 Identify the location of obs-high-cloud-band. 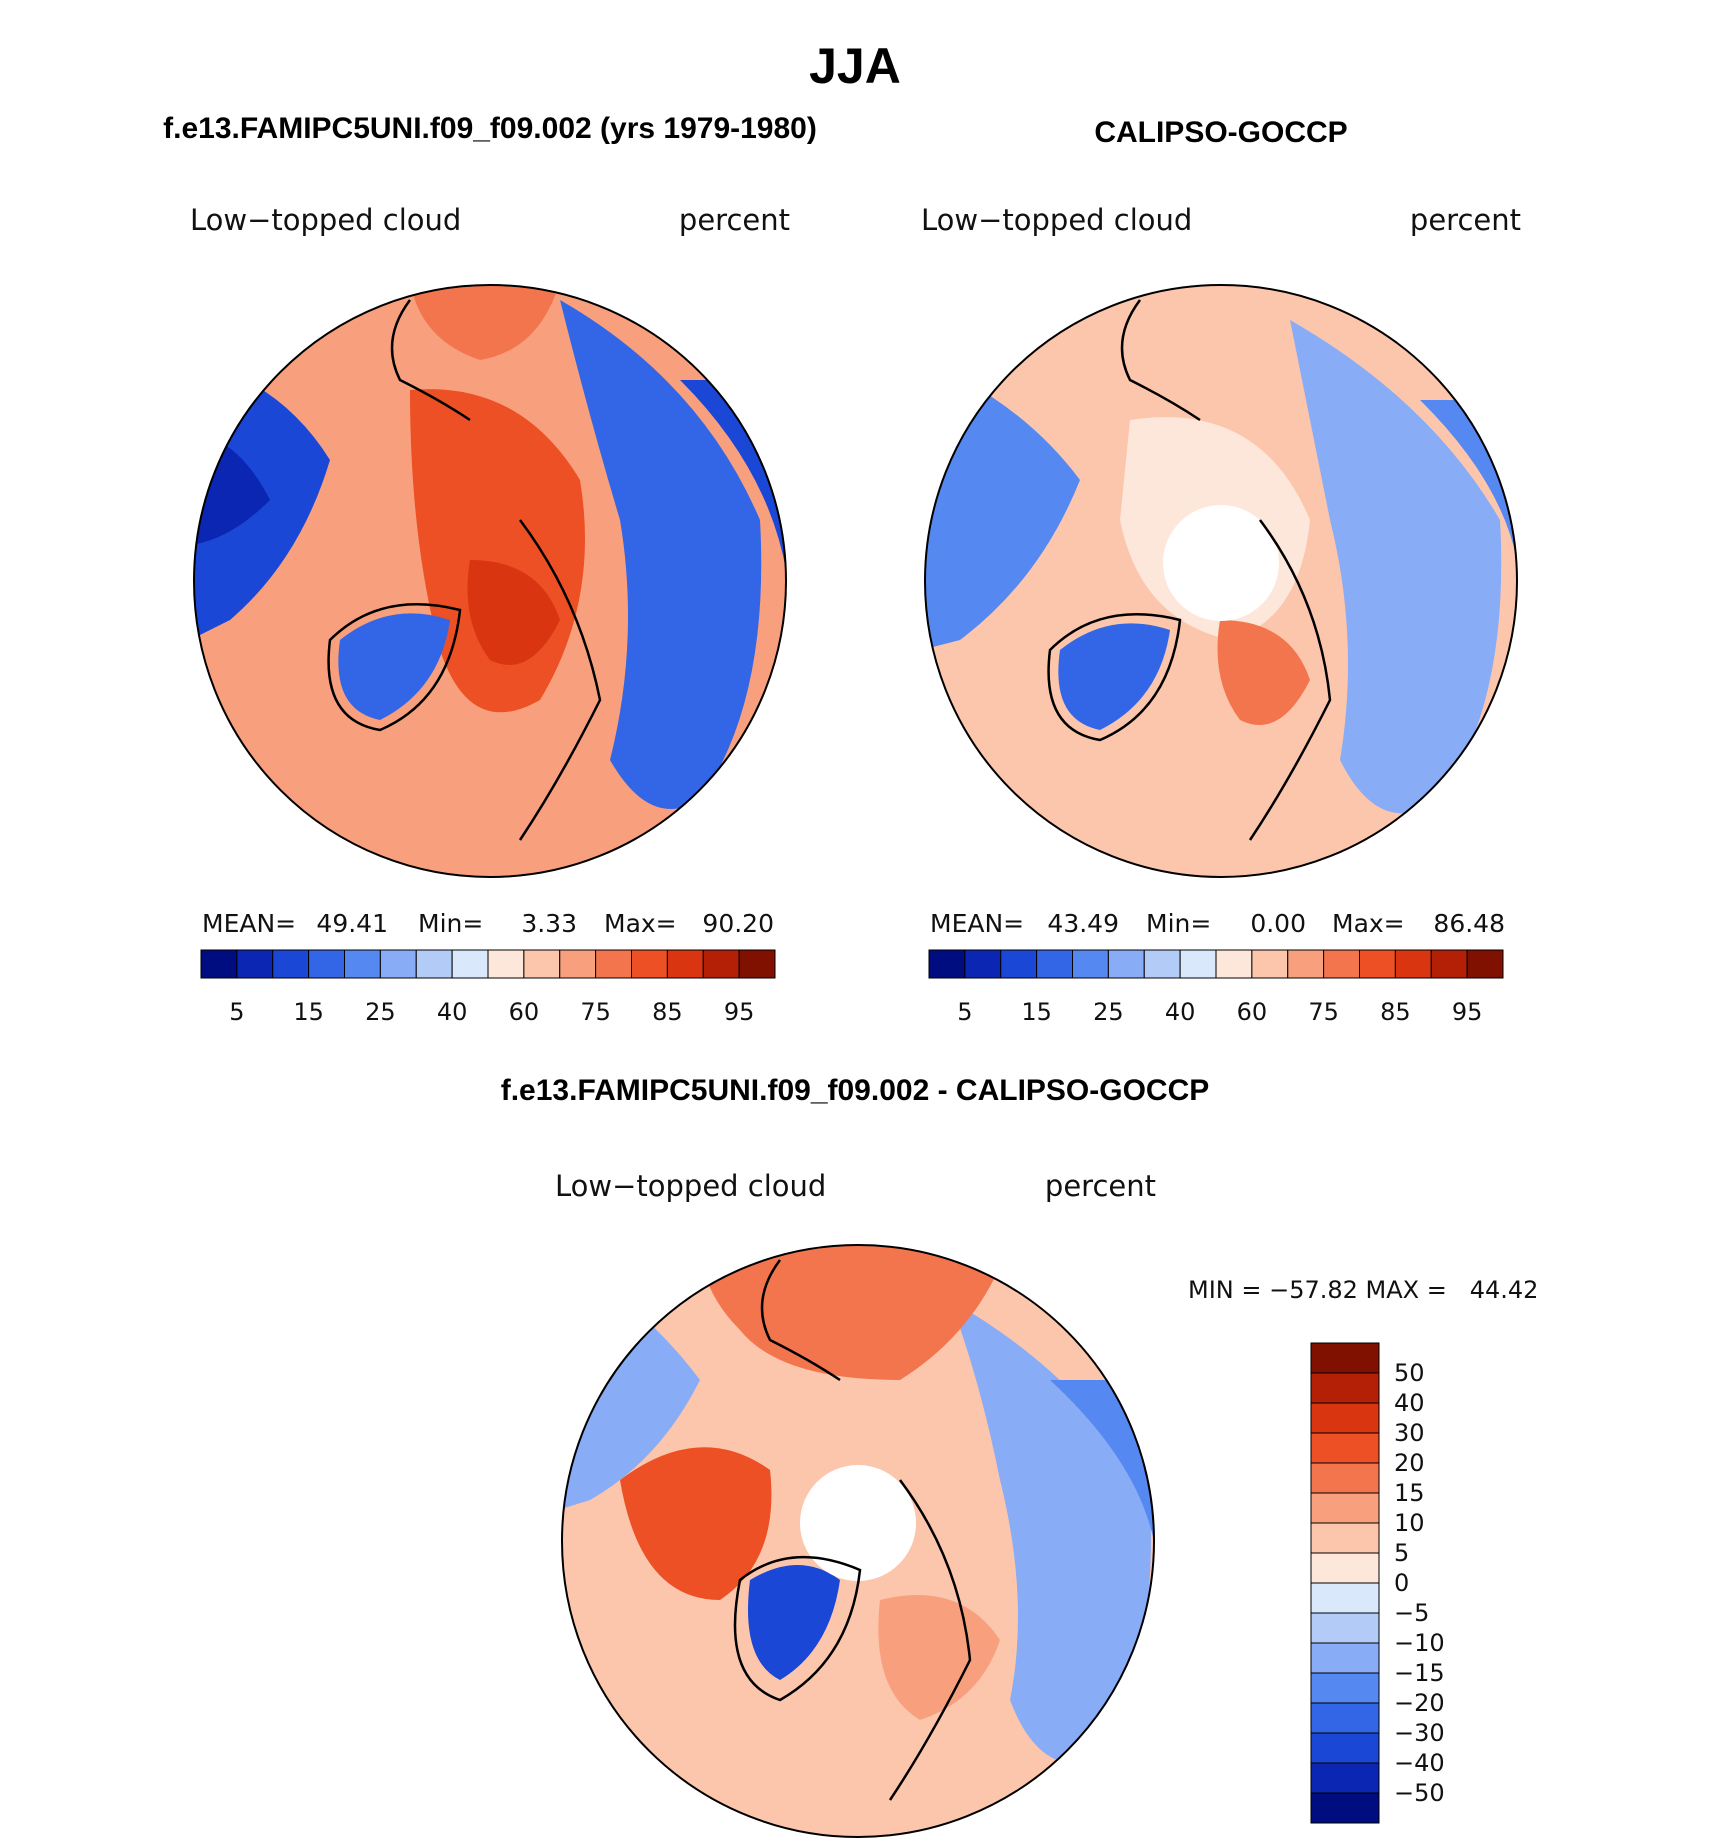
(1263, 672).